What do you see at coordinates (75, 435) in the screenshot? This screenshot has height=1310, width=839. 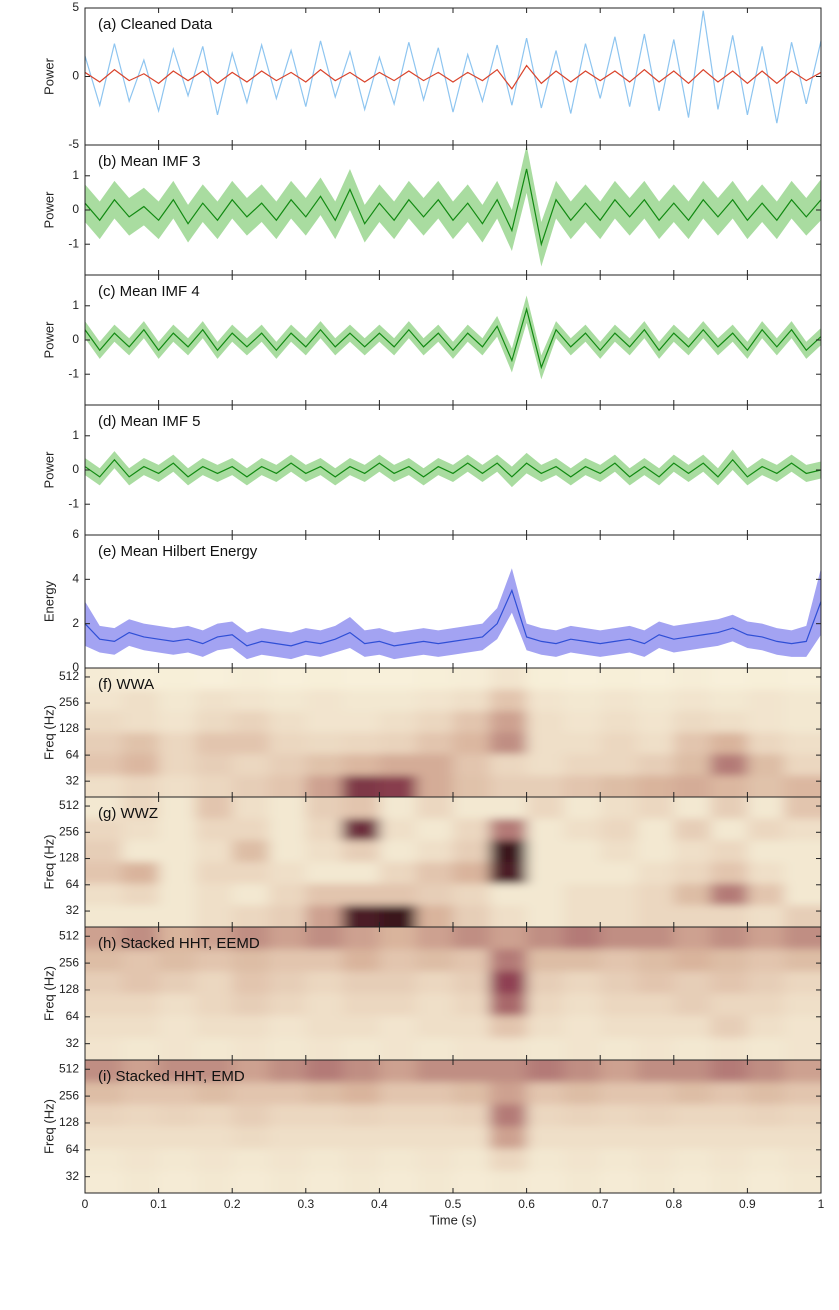 I see `y-tick-label: 1` at bounding box center [75, 435].